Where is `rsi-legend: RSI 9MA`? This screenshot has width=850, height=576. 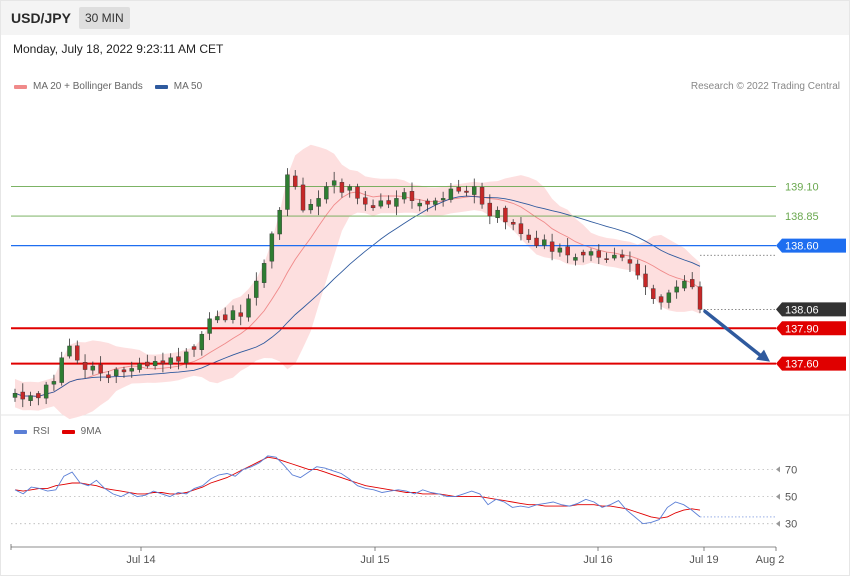 rsi-legend: RSI 9MA is located at coordinates (63, 431).